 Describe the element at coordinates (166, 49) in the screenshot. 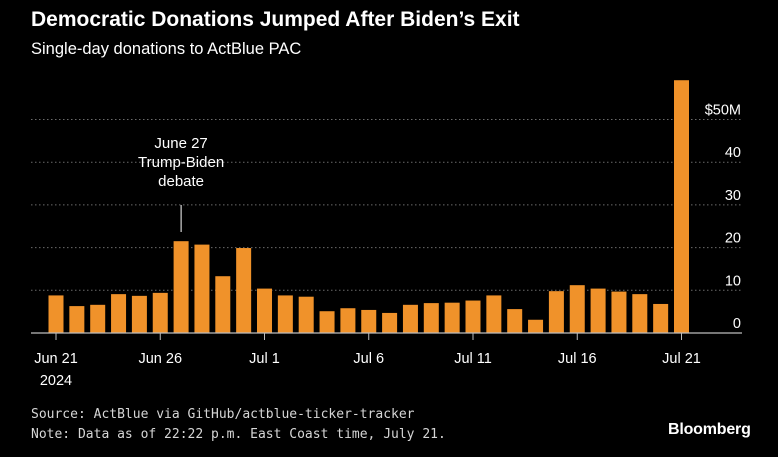

I see `chart-subtitle: Single-day donations to ActBlue PAC` at that location.